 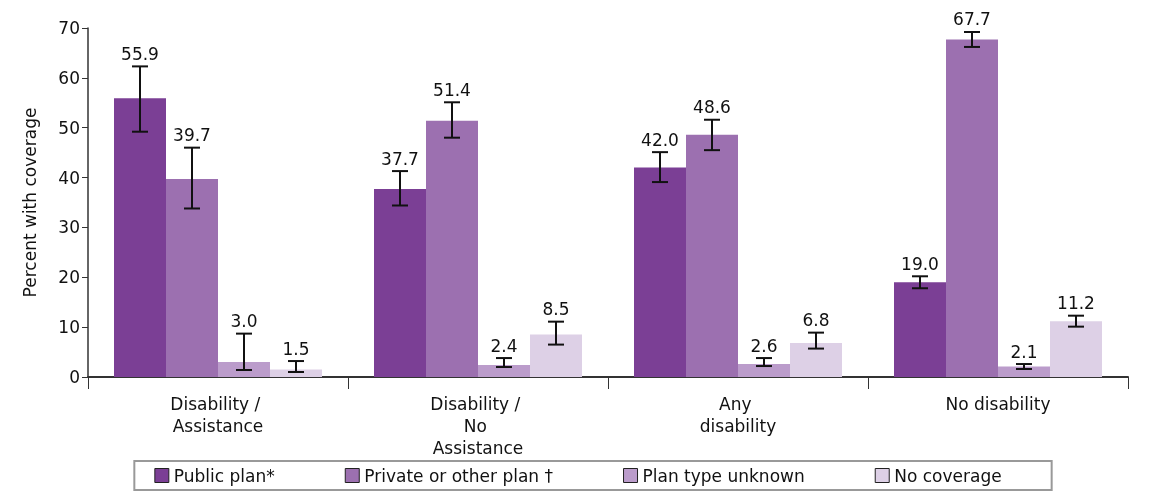 I want to click on data-label: 67.7, so click(x=972, y=19).